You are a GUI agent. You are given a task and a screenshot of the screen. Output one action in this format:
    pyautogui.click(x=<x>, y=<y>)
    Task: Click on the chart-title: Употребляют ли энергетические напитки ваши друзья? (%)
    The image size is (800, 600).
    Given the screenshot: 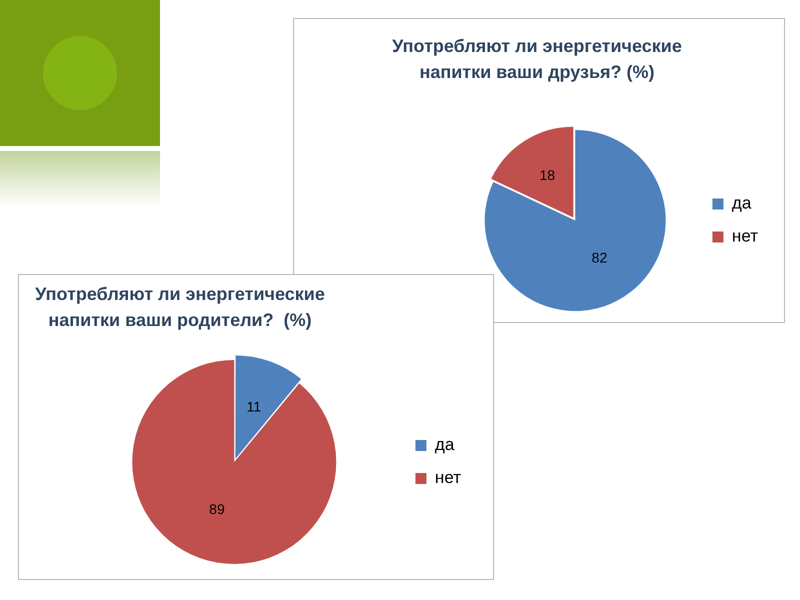 What is the action you would take?
    pyautogui.click(x=537, y=59)
    